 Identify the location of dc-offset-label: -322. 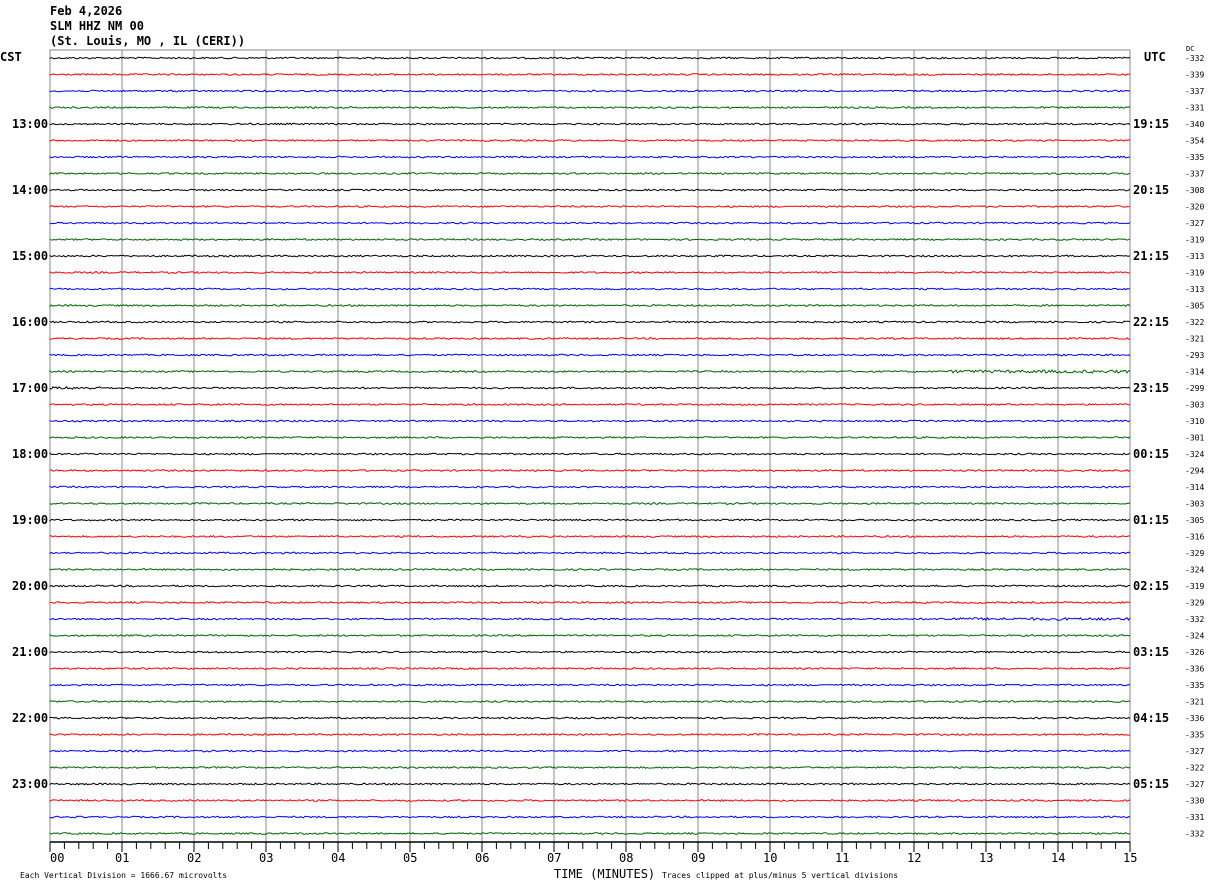
(1194, 768).